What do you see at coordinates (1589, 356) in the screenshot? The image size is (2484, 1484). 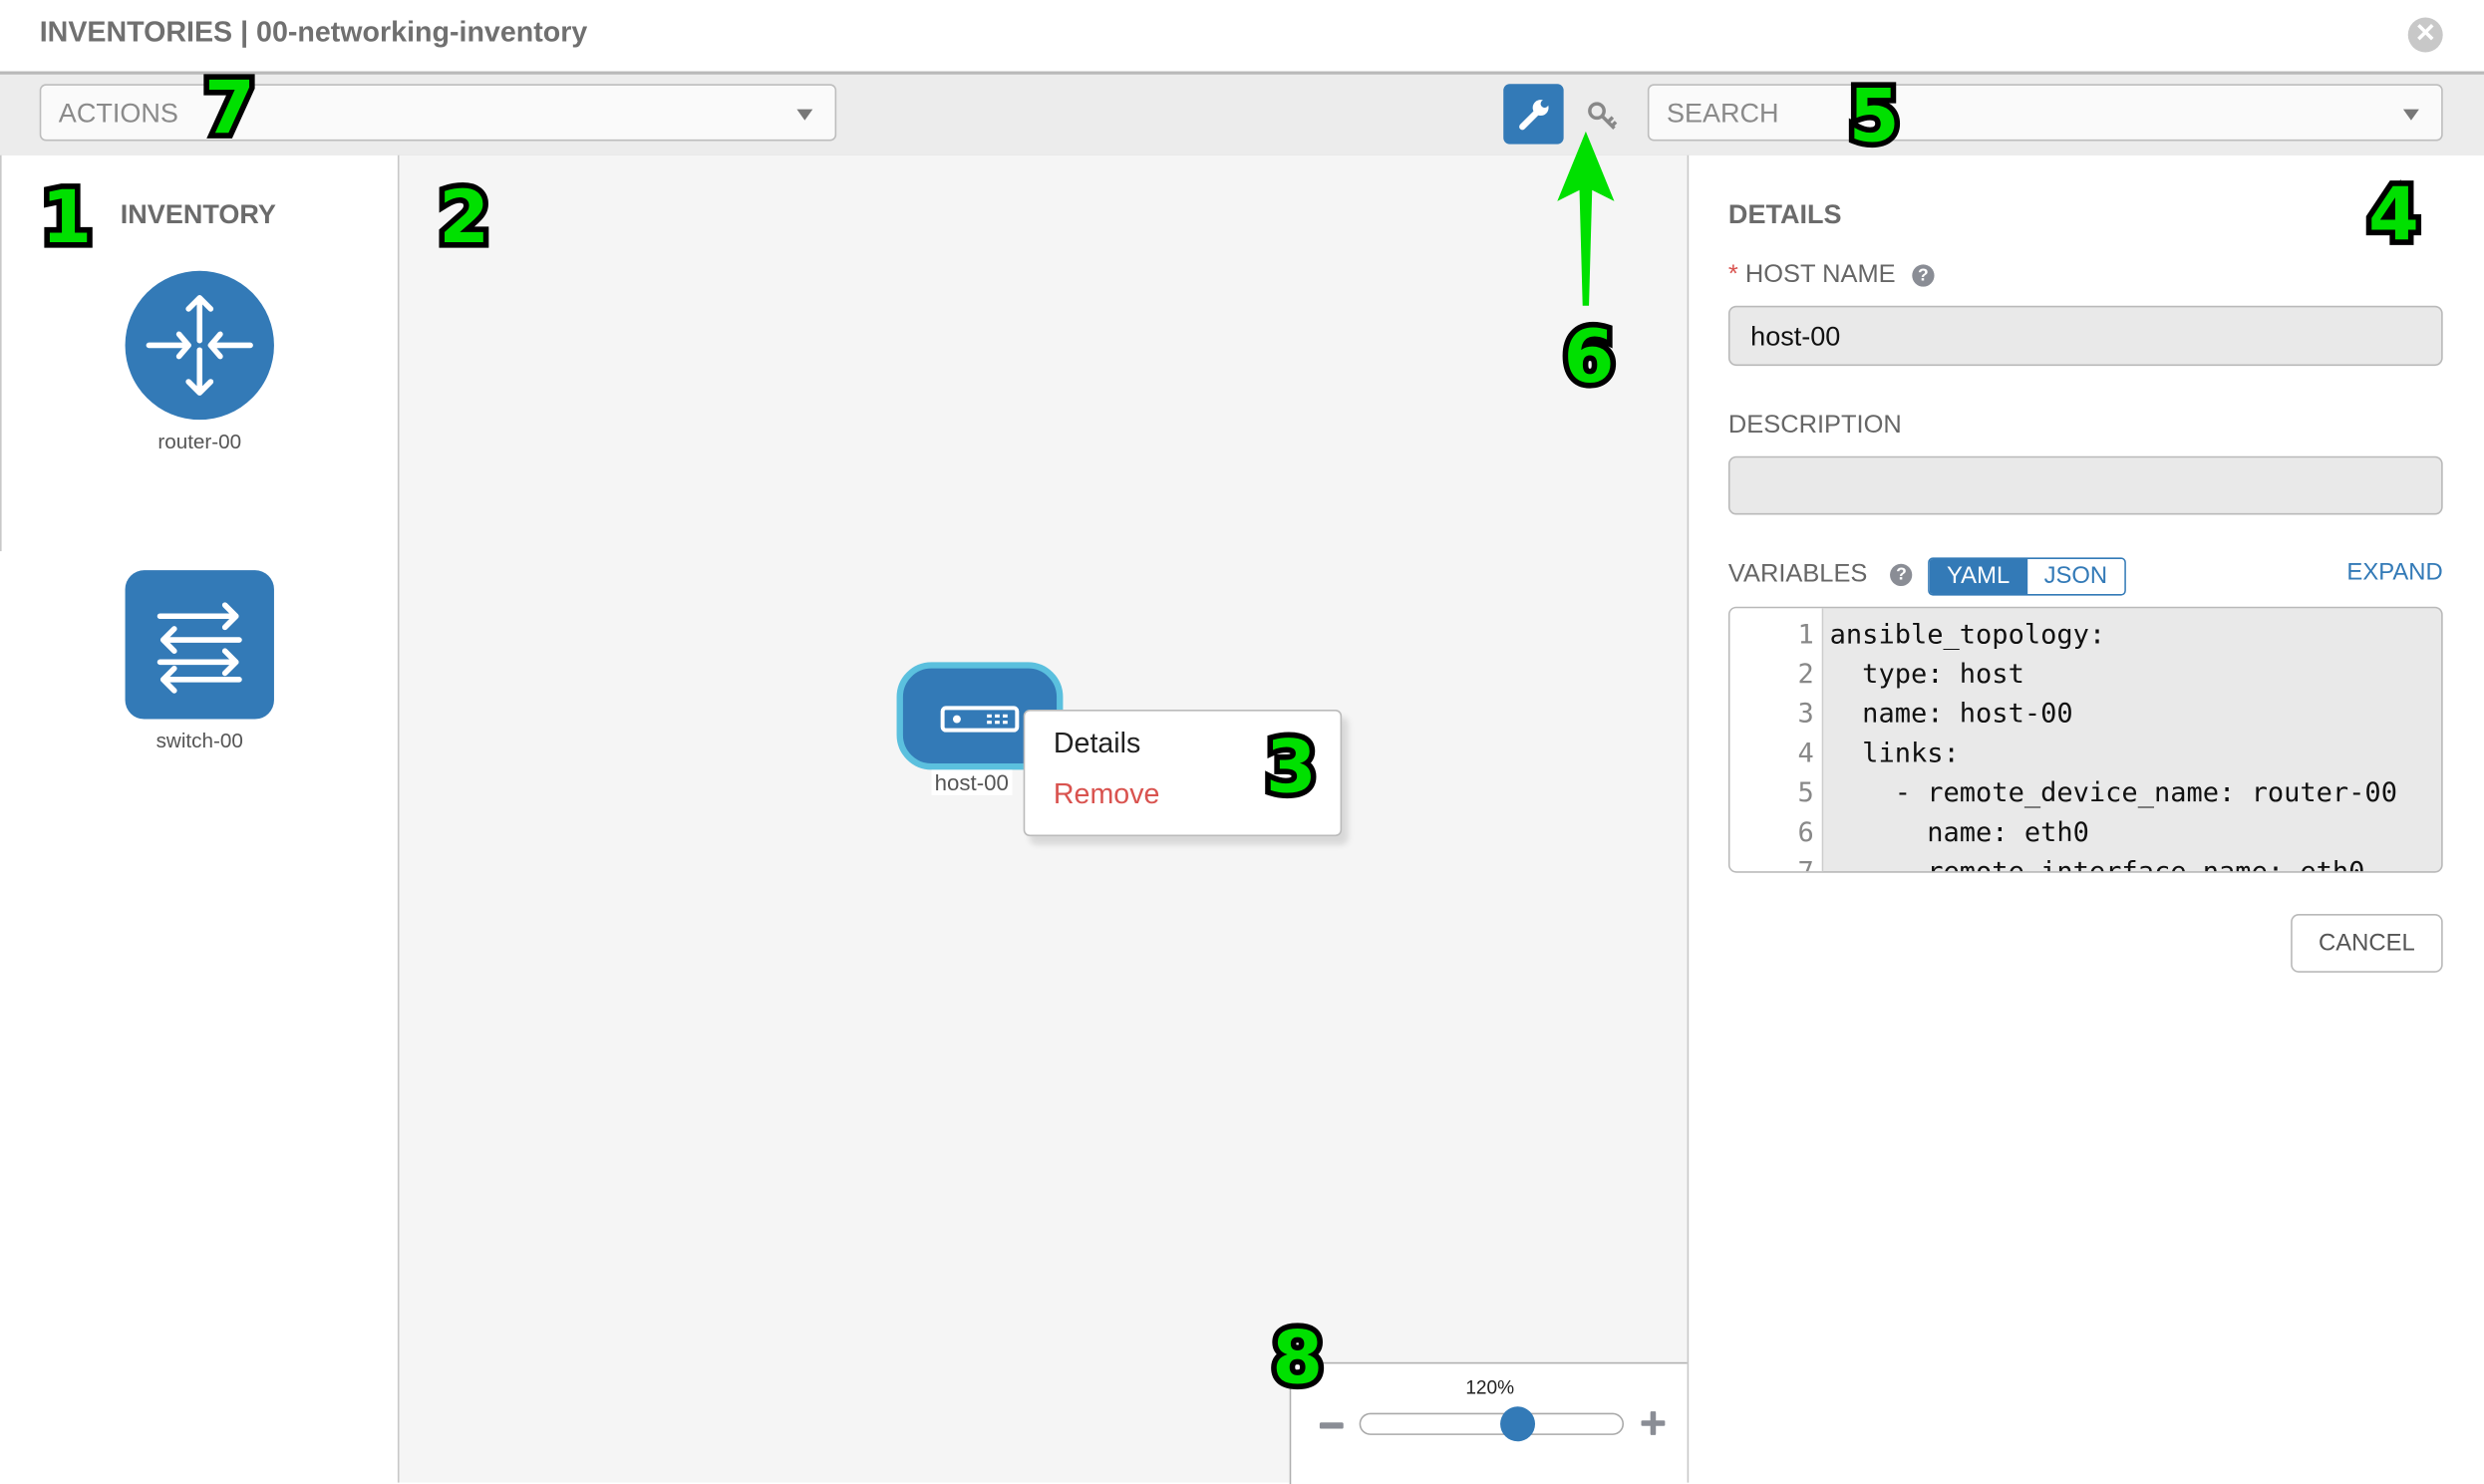 I see `annotation-6: 6` at bounding box center [1589, 356].